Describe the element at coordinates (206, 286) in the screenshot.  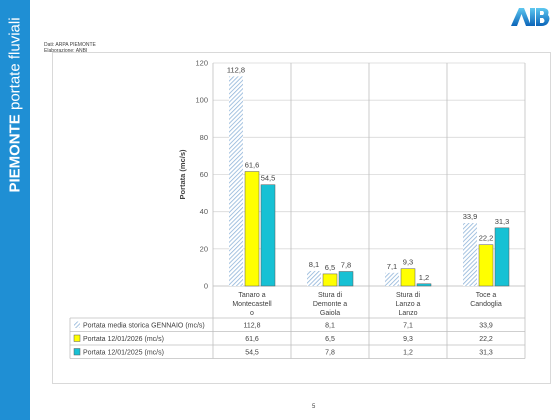
I see `y-tick-label: 0` at that location.